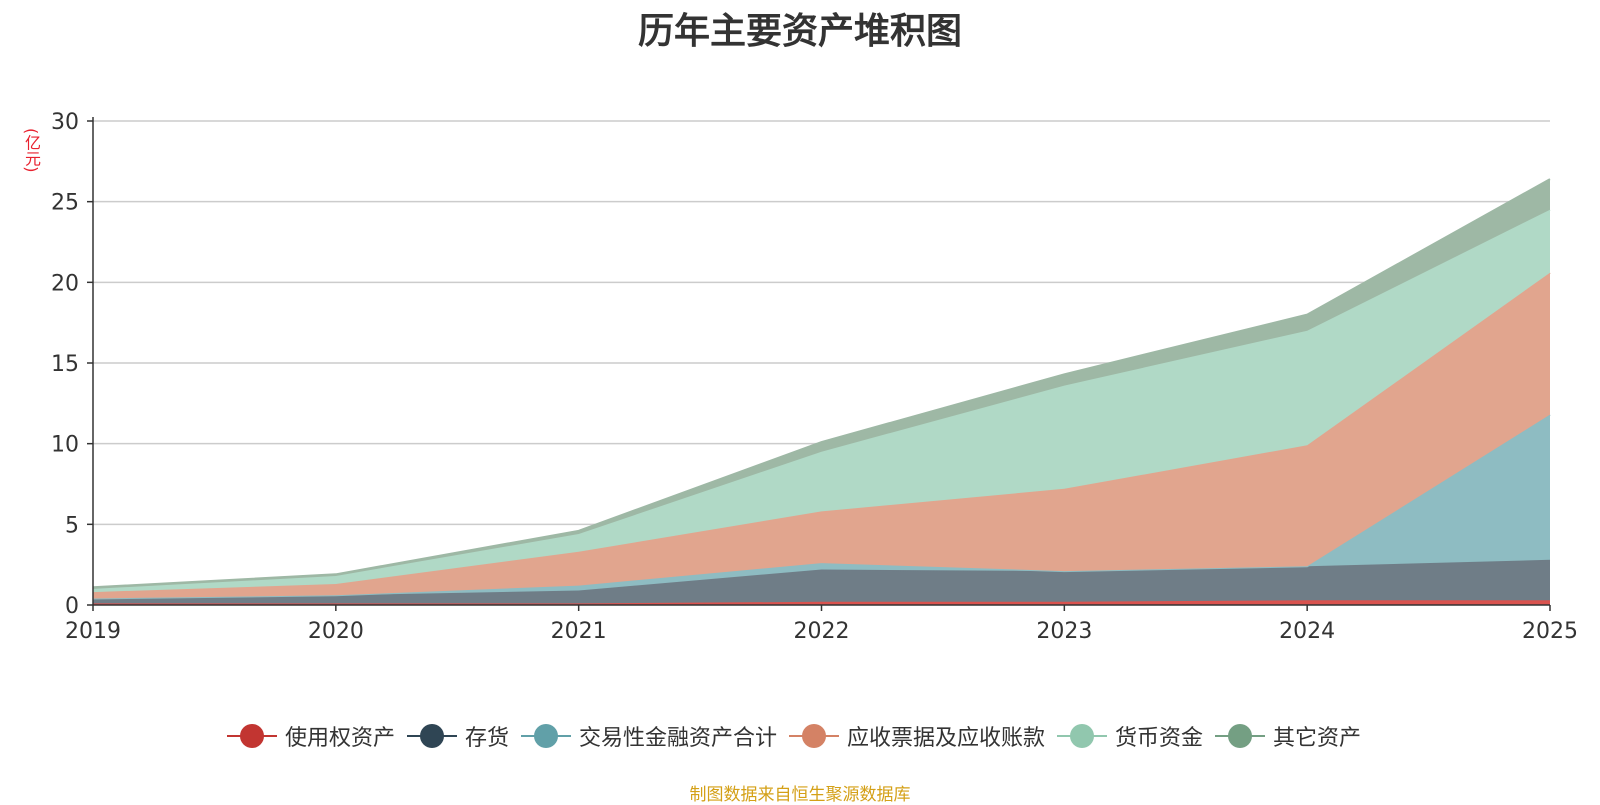 The image size is (1600, 805). I want to click on legend-item-2: 交易性金融资产合计, so click(648, 736).